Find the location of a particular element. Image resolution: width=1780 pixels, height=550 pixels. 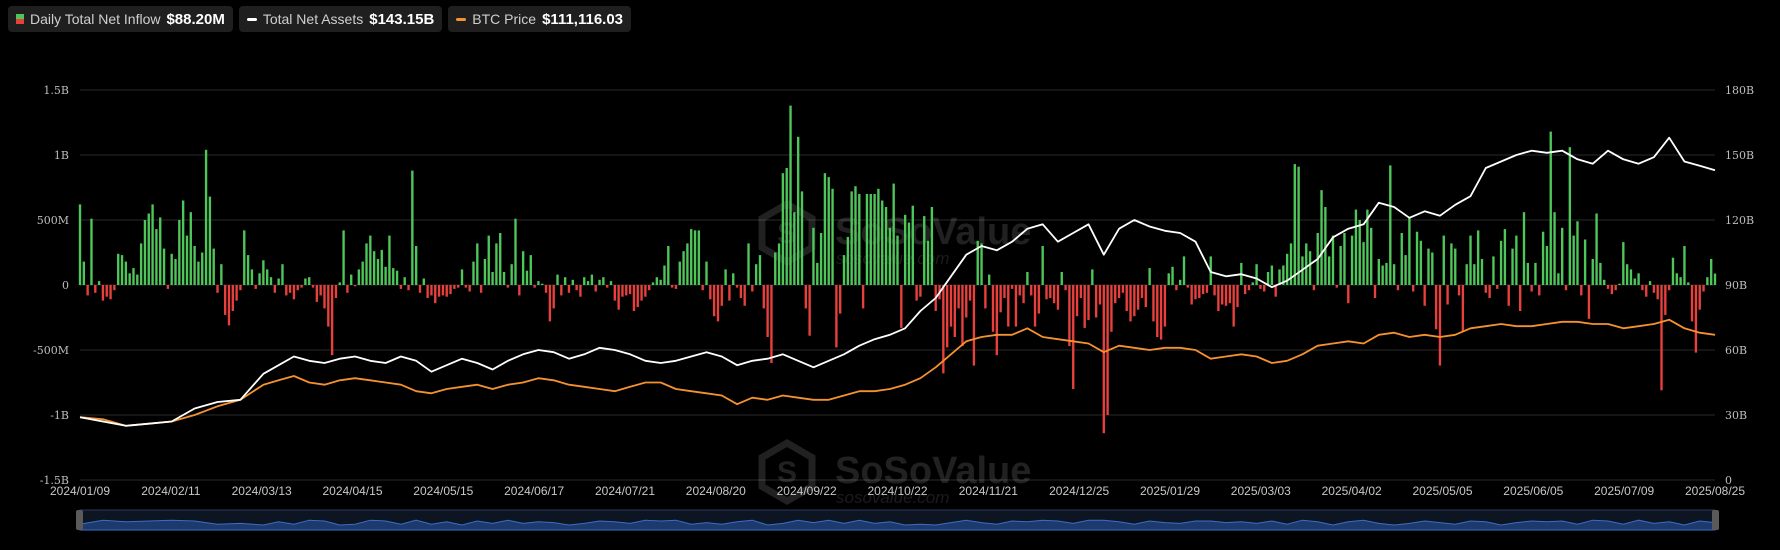

legend-item-daily-net-inflow: Daily Total Net Inflow $88.20M is located at coordinates (120, 19).